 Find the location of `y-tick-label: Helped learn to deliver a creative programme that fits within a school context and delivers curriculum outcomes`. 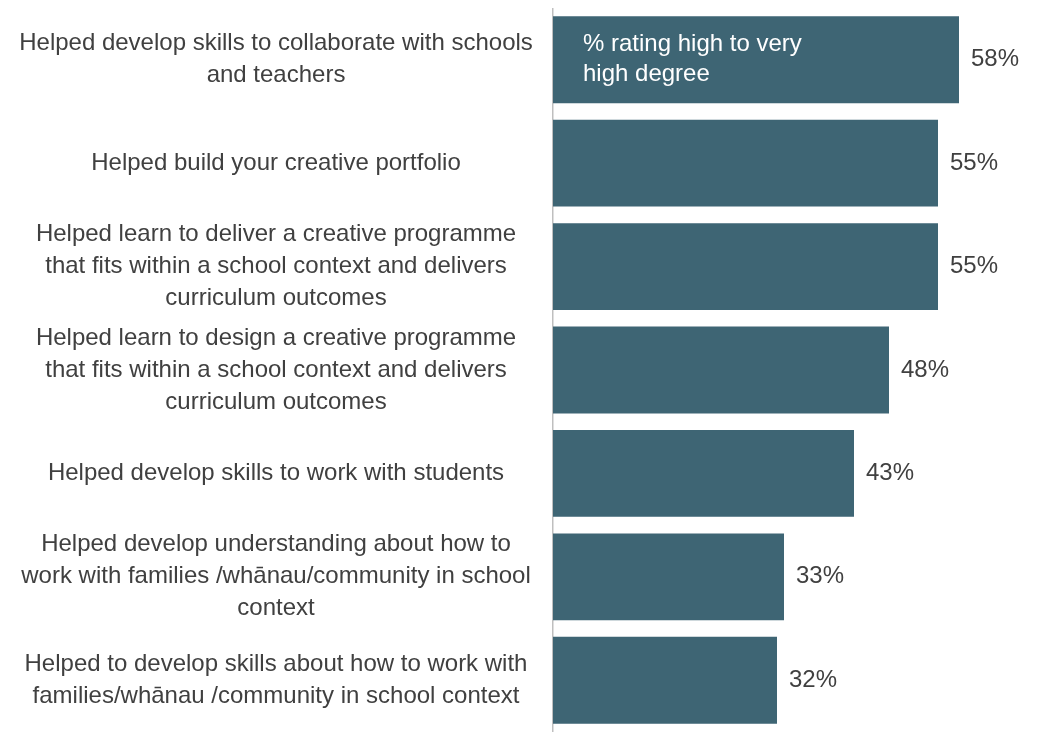

y-tick-label: Helped learn to deliver a creative programme that fits within a school context and delivers curriculum outcomes is located at coordinates (276, 265).